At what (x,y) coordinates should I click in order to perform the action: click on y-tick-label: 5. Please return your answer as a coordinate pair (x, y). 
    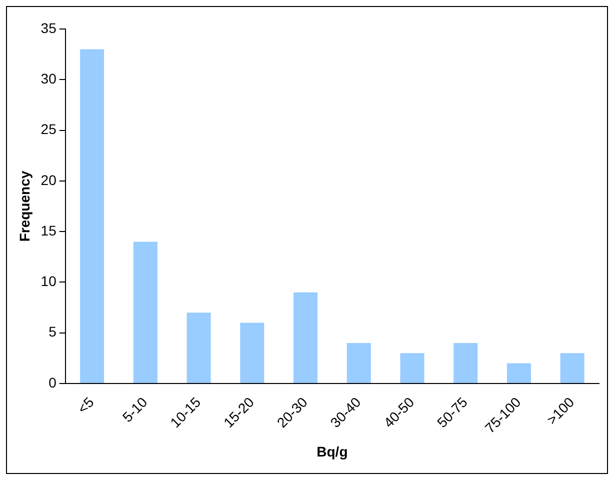
    Looking at the image, I should click on (52, 332).